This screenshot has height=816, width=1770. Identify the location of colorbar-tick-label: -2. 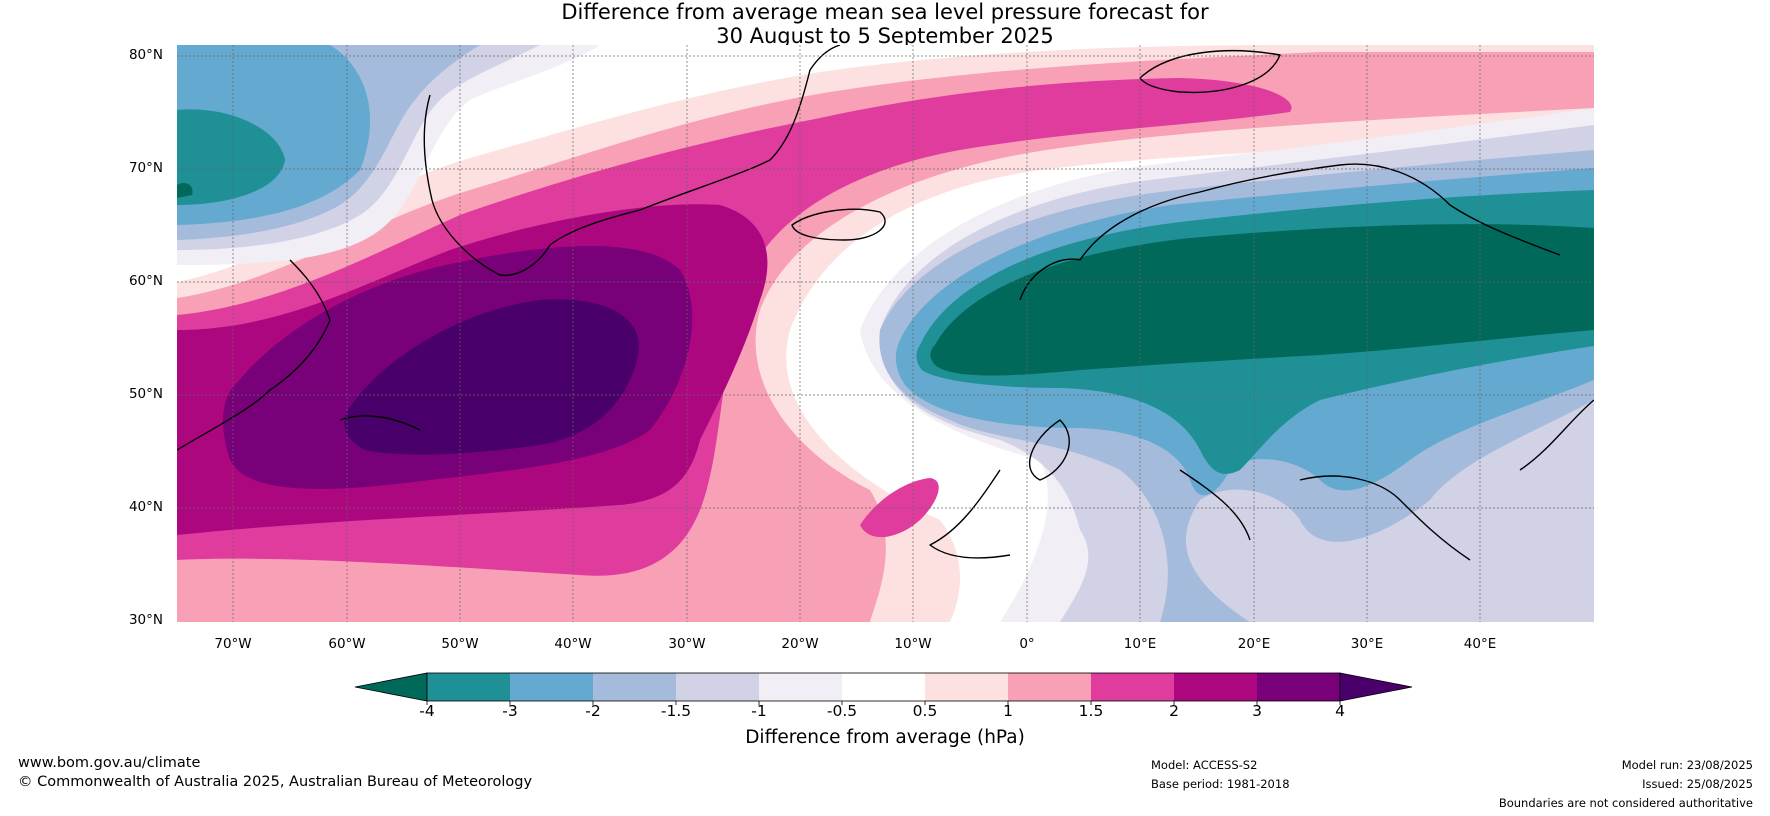
(593, 711).